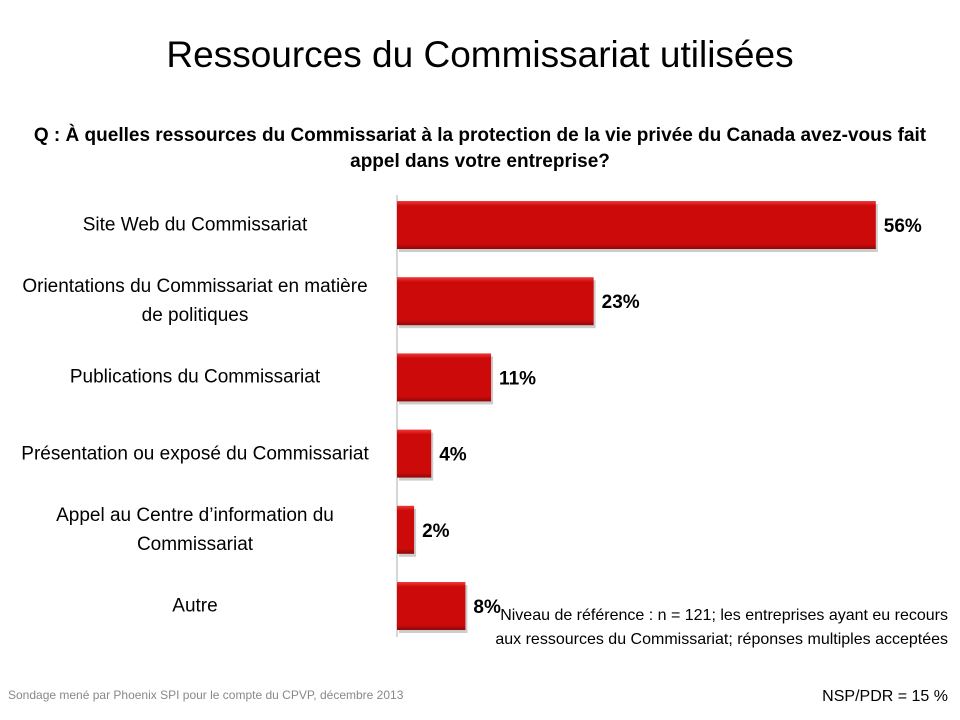 The image size is (960, 720). Describe the element at coordinates (195, 377) in the screenshot. I see `category-label: Publications du Commissariat` at that location.